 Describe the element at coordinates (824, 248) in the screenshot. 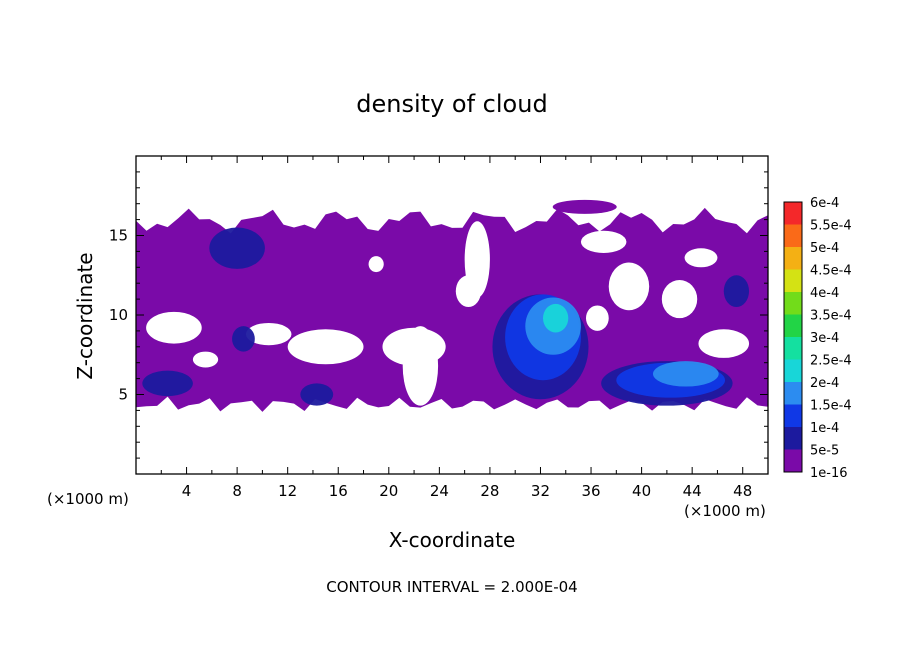

I see `colorbar-label: 5e-4` at that location.